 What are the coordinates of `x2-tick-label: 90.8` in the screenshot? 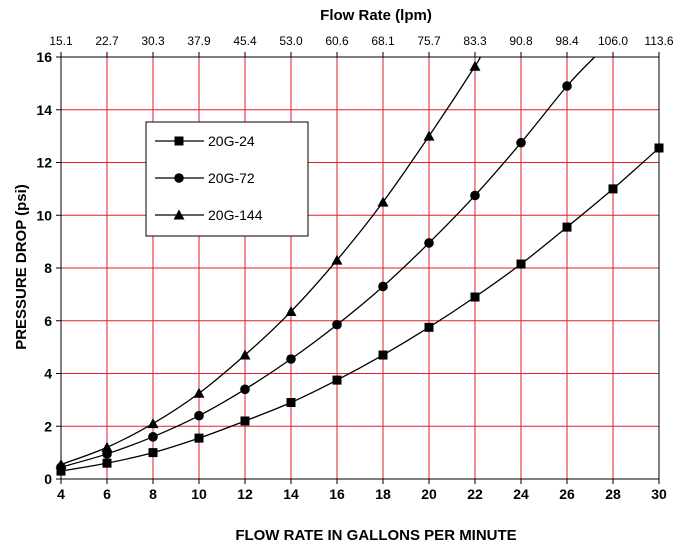 It's located at (521, 41).